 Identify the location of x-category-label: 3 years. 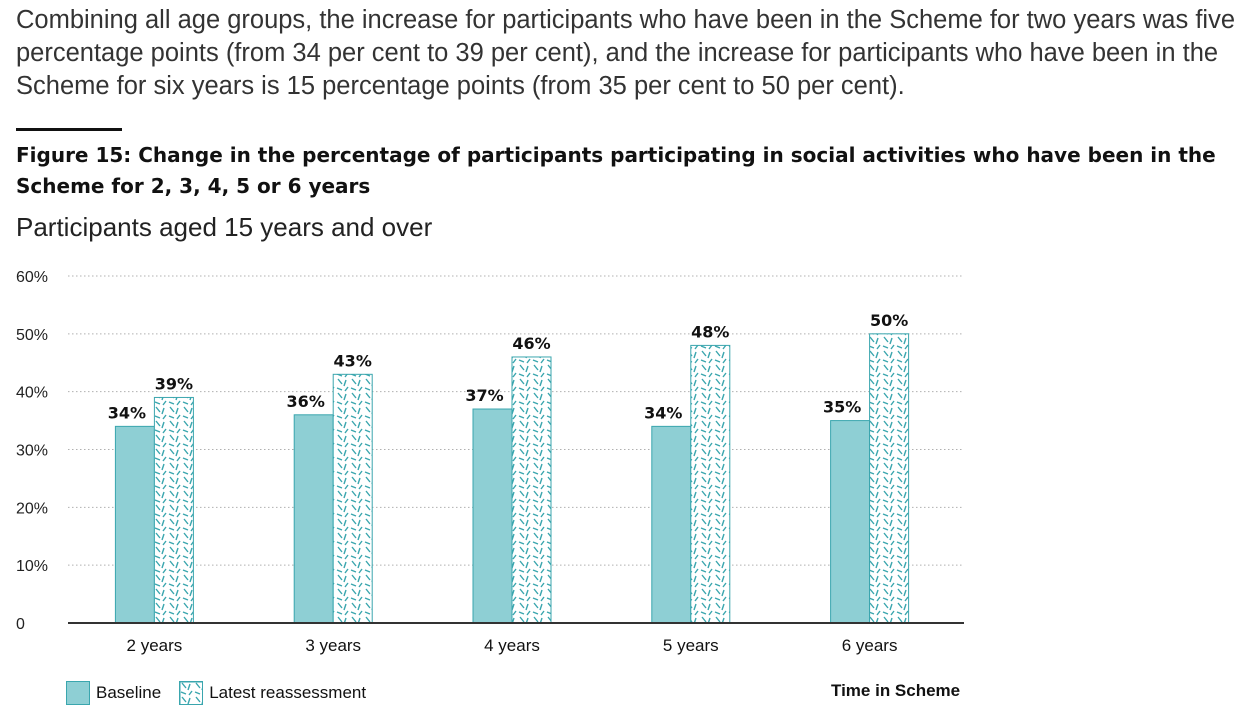
(333, 645).